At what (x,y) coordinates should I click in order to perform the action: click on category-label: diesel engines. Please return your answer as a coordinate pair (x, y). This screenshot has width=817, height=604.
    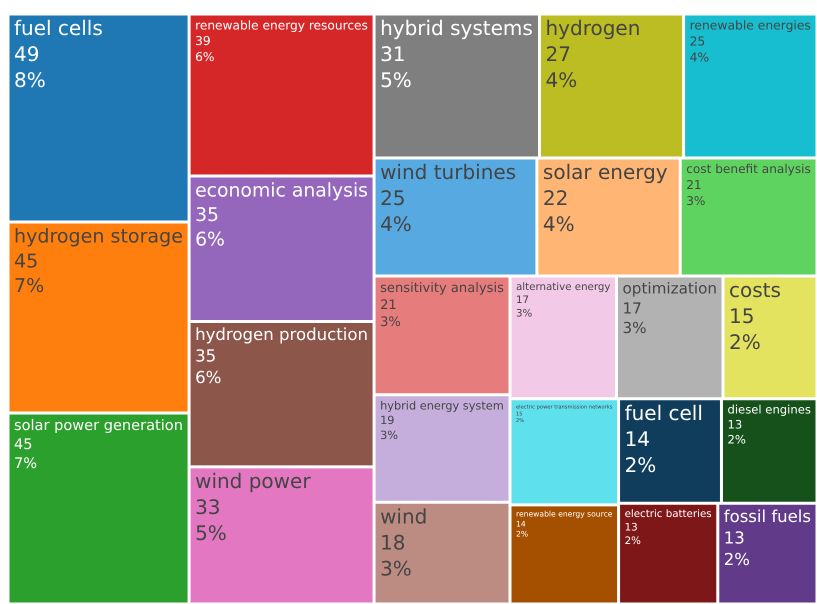
    Looking at the image, I should click on (769, 409).